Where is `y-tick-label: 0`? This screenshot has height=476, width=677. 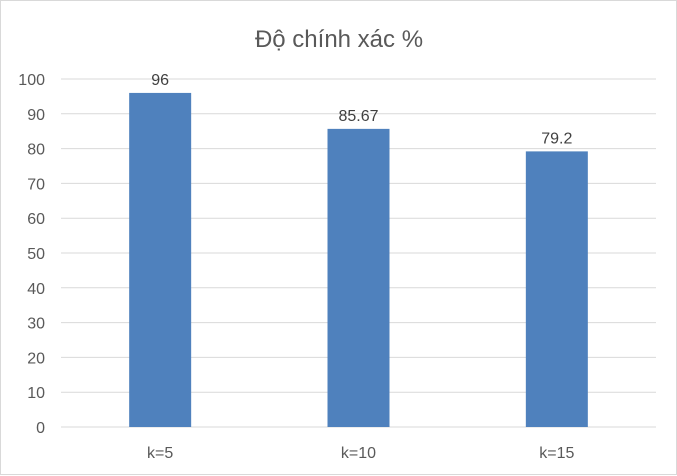 y-tick-label: 0 is located at coordinates (40, 428).